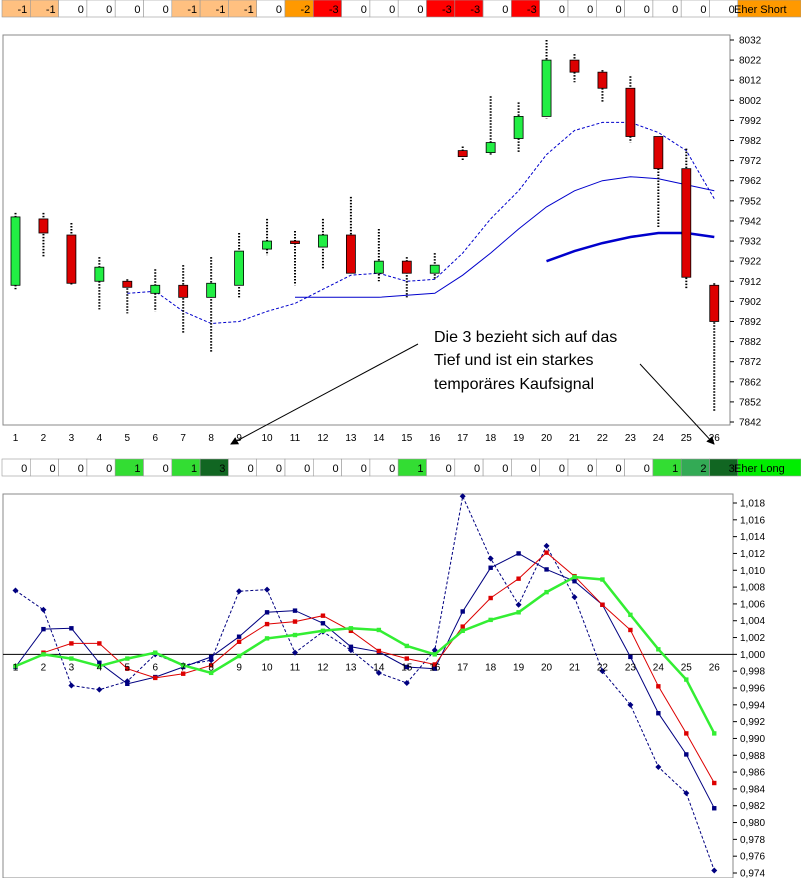 The height and width of the screenshot is (878, 801). I want to click on long-signal-cell-value: 2, so click(703, 469).